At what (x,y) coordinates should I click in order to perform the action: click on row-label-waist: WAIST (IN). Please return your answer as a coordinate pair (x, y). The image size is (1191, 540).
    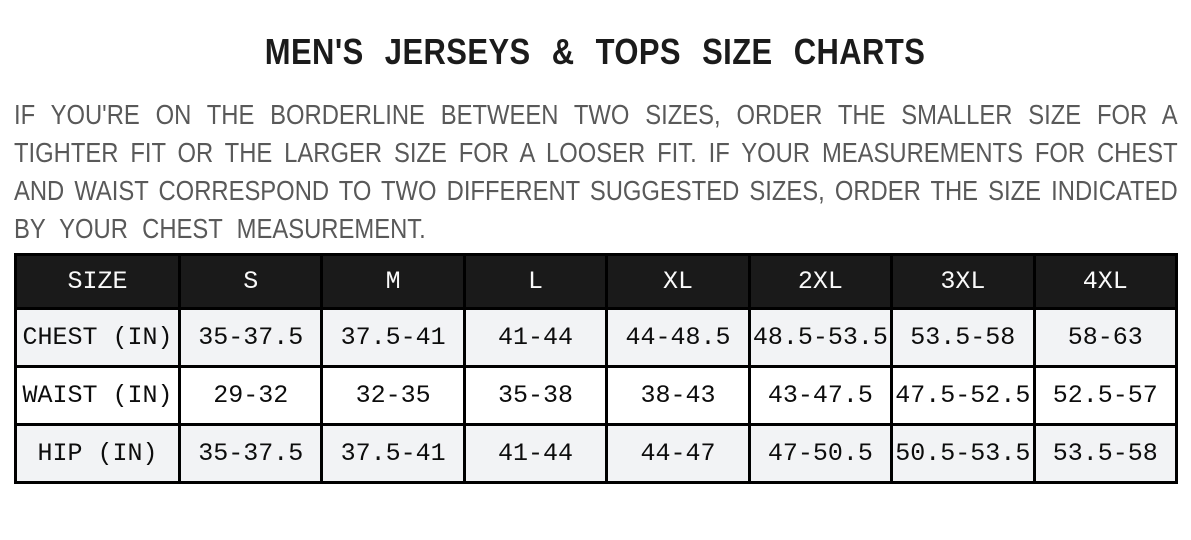
    Looking at the image, I should click on (97, 395).